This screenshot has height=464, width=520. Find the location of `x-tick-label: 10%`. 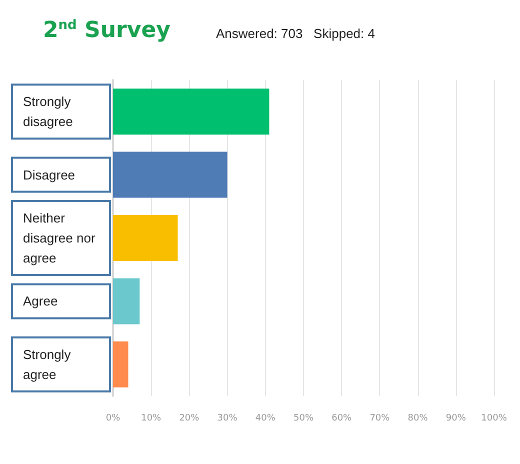

x-tick-label: 10% is located at coordinates (151, 419).